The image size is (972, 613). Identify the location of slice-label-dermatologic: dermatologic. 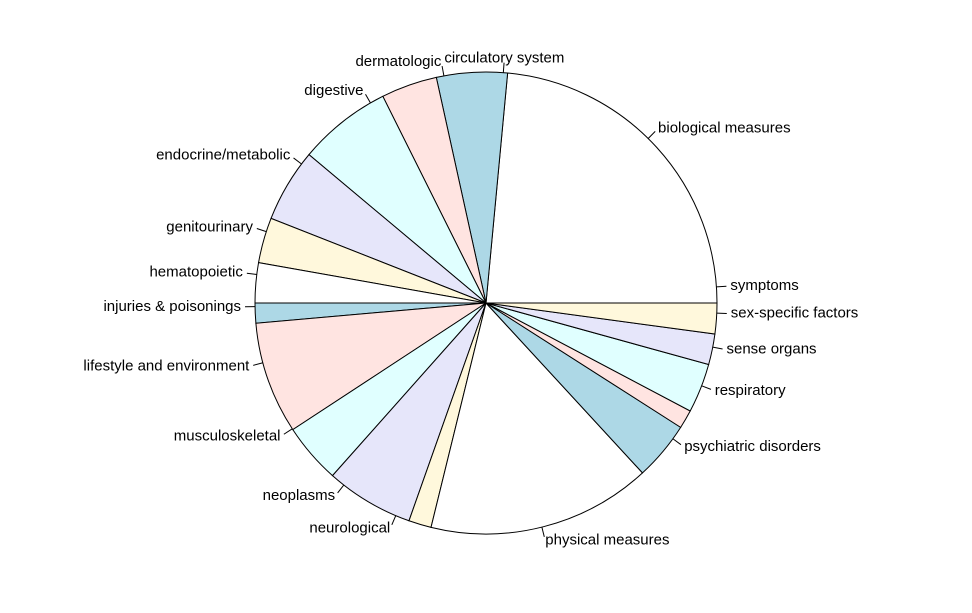
(398, 61).